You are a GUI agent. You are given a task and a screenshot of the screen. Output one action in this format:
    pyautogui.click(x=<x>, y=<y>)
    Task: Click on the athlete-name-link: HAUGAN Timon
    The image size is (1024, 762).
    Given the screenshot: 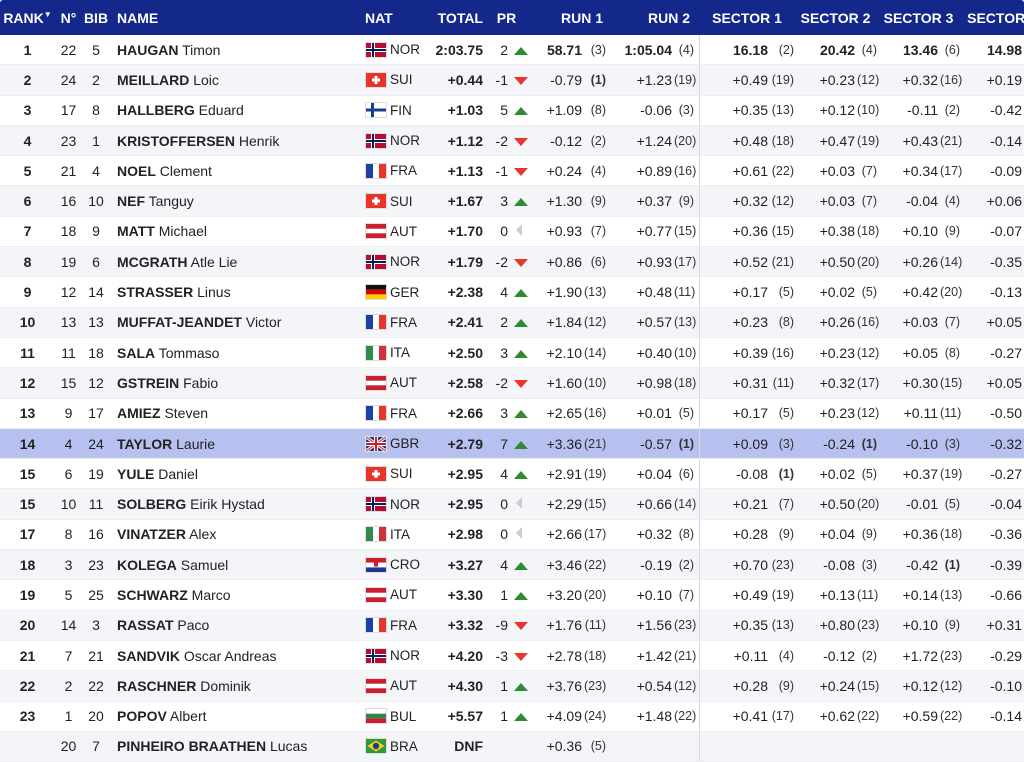 What is the action you would take?
    pyautogui.click(x=236, y=50)
    